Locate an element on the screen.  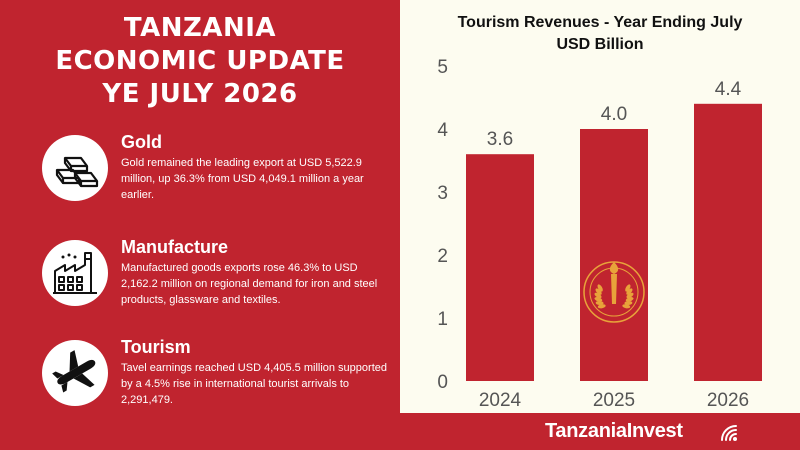
chart-title-line-2: USD Billion is located at coordinates (600, 44).